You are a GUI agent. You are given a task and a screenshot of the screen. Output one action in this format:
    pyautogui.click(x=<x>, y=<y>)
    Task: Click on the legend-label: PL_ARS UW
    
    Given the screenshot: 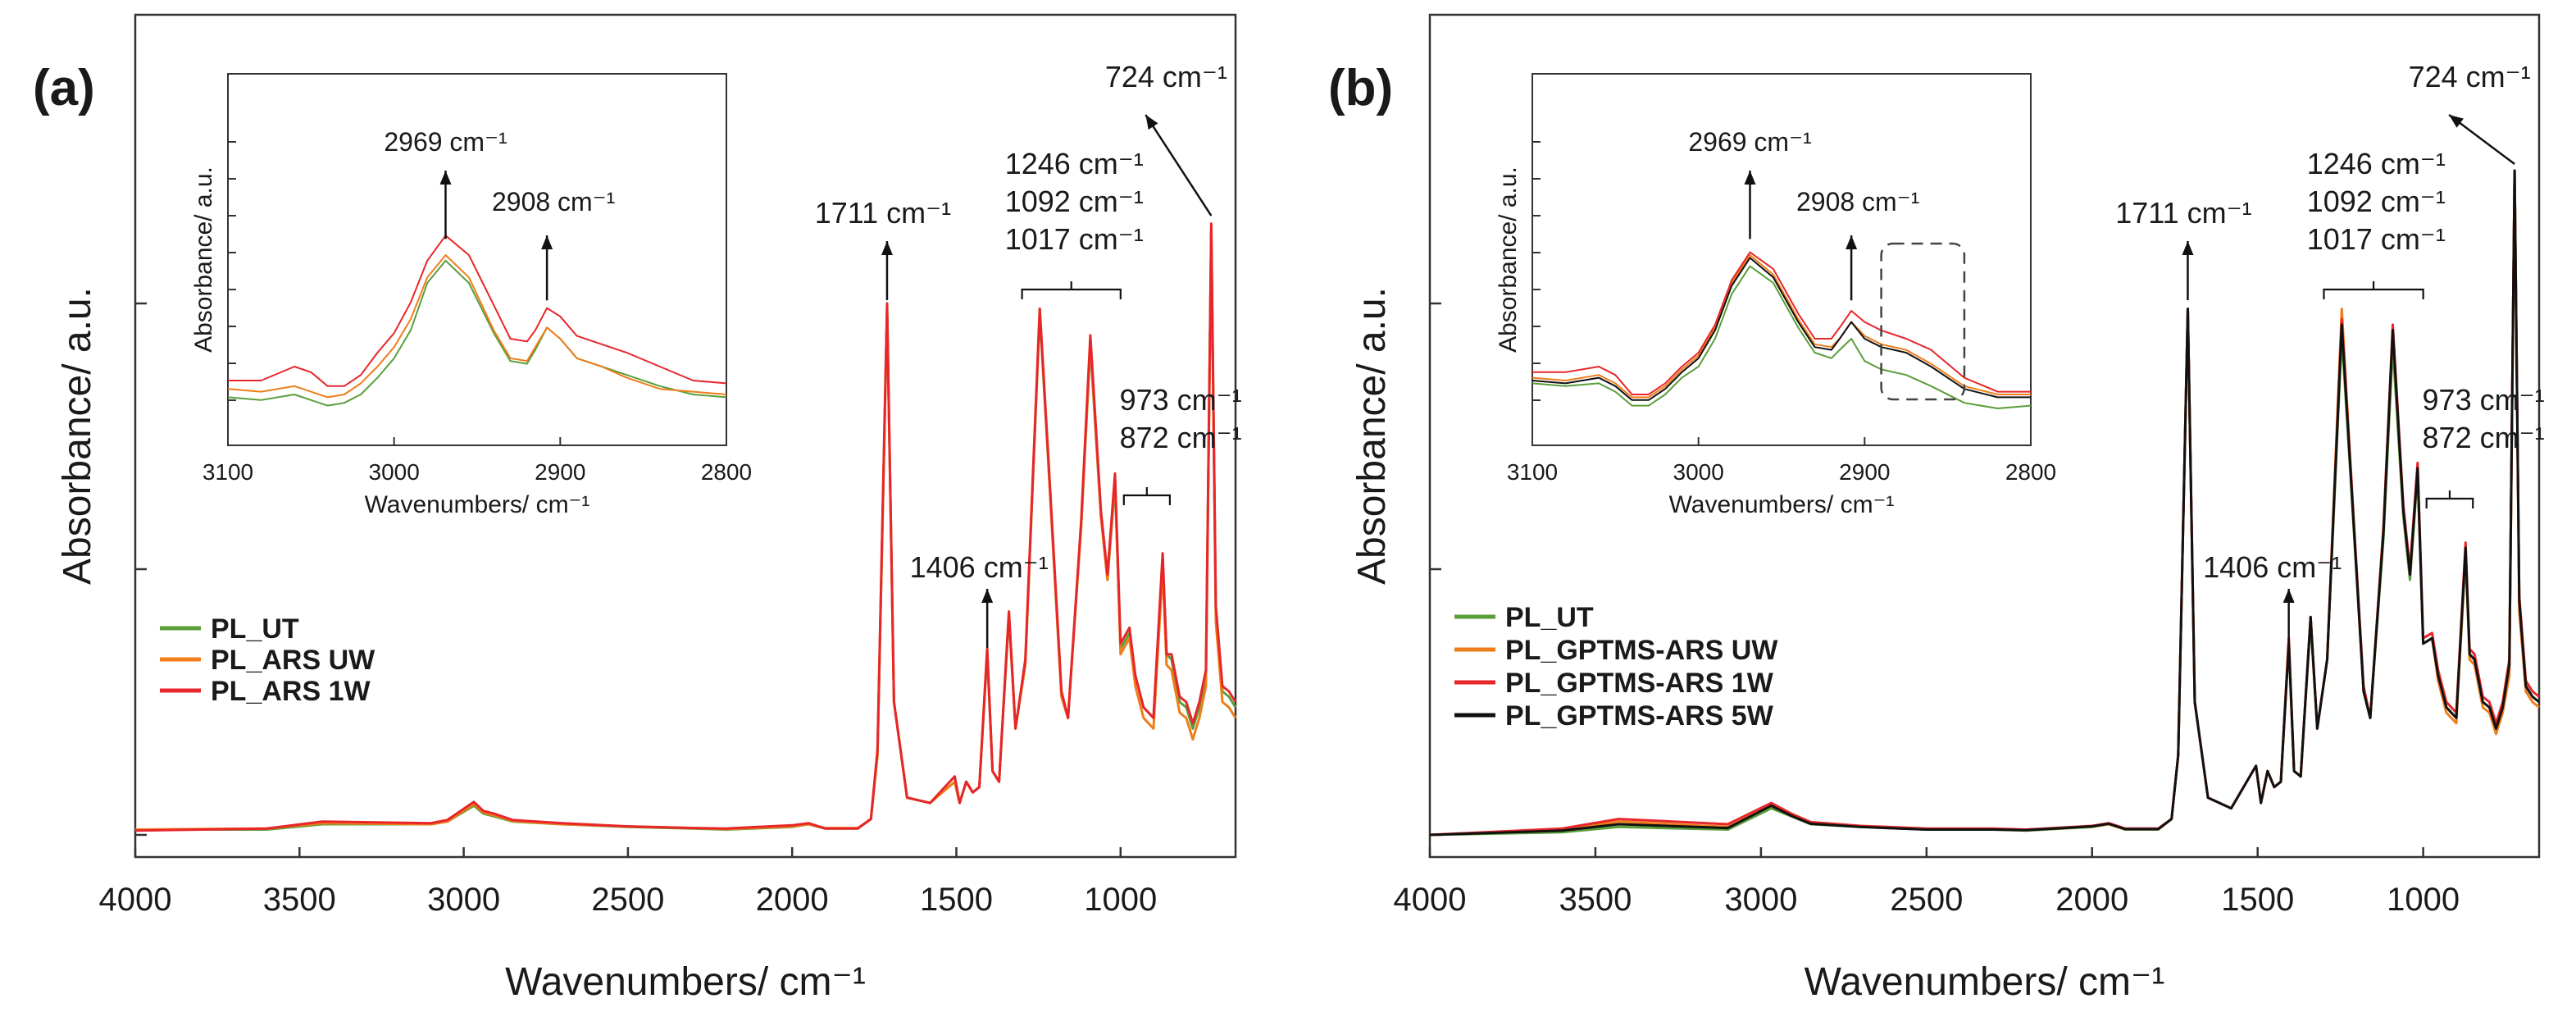 What is the action you would take?
    pyautogui.click(x=293, y=660)
    